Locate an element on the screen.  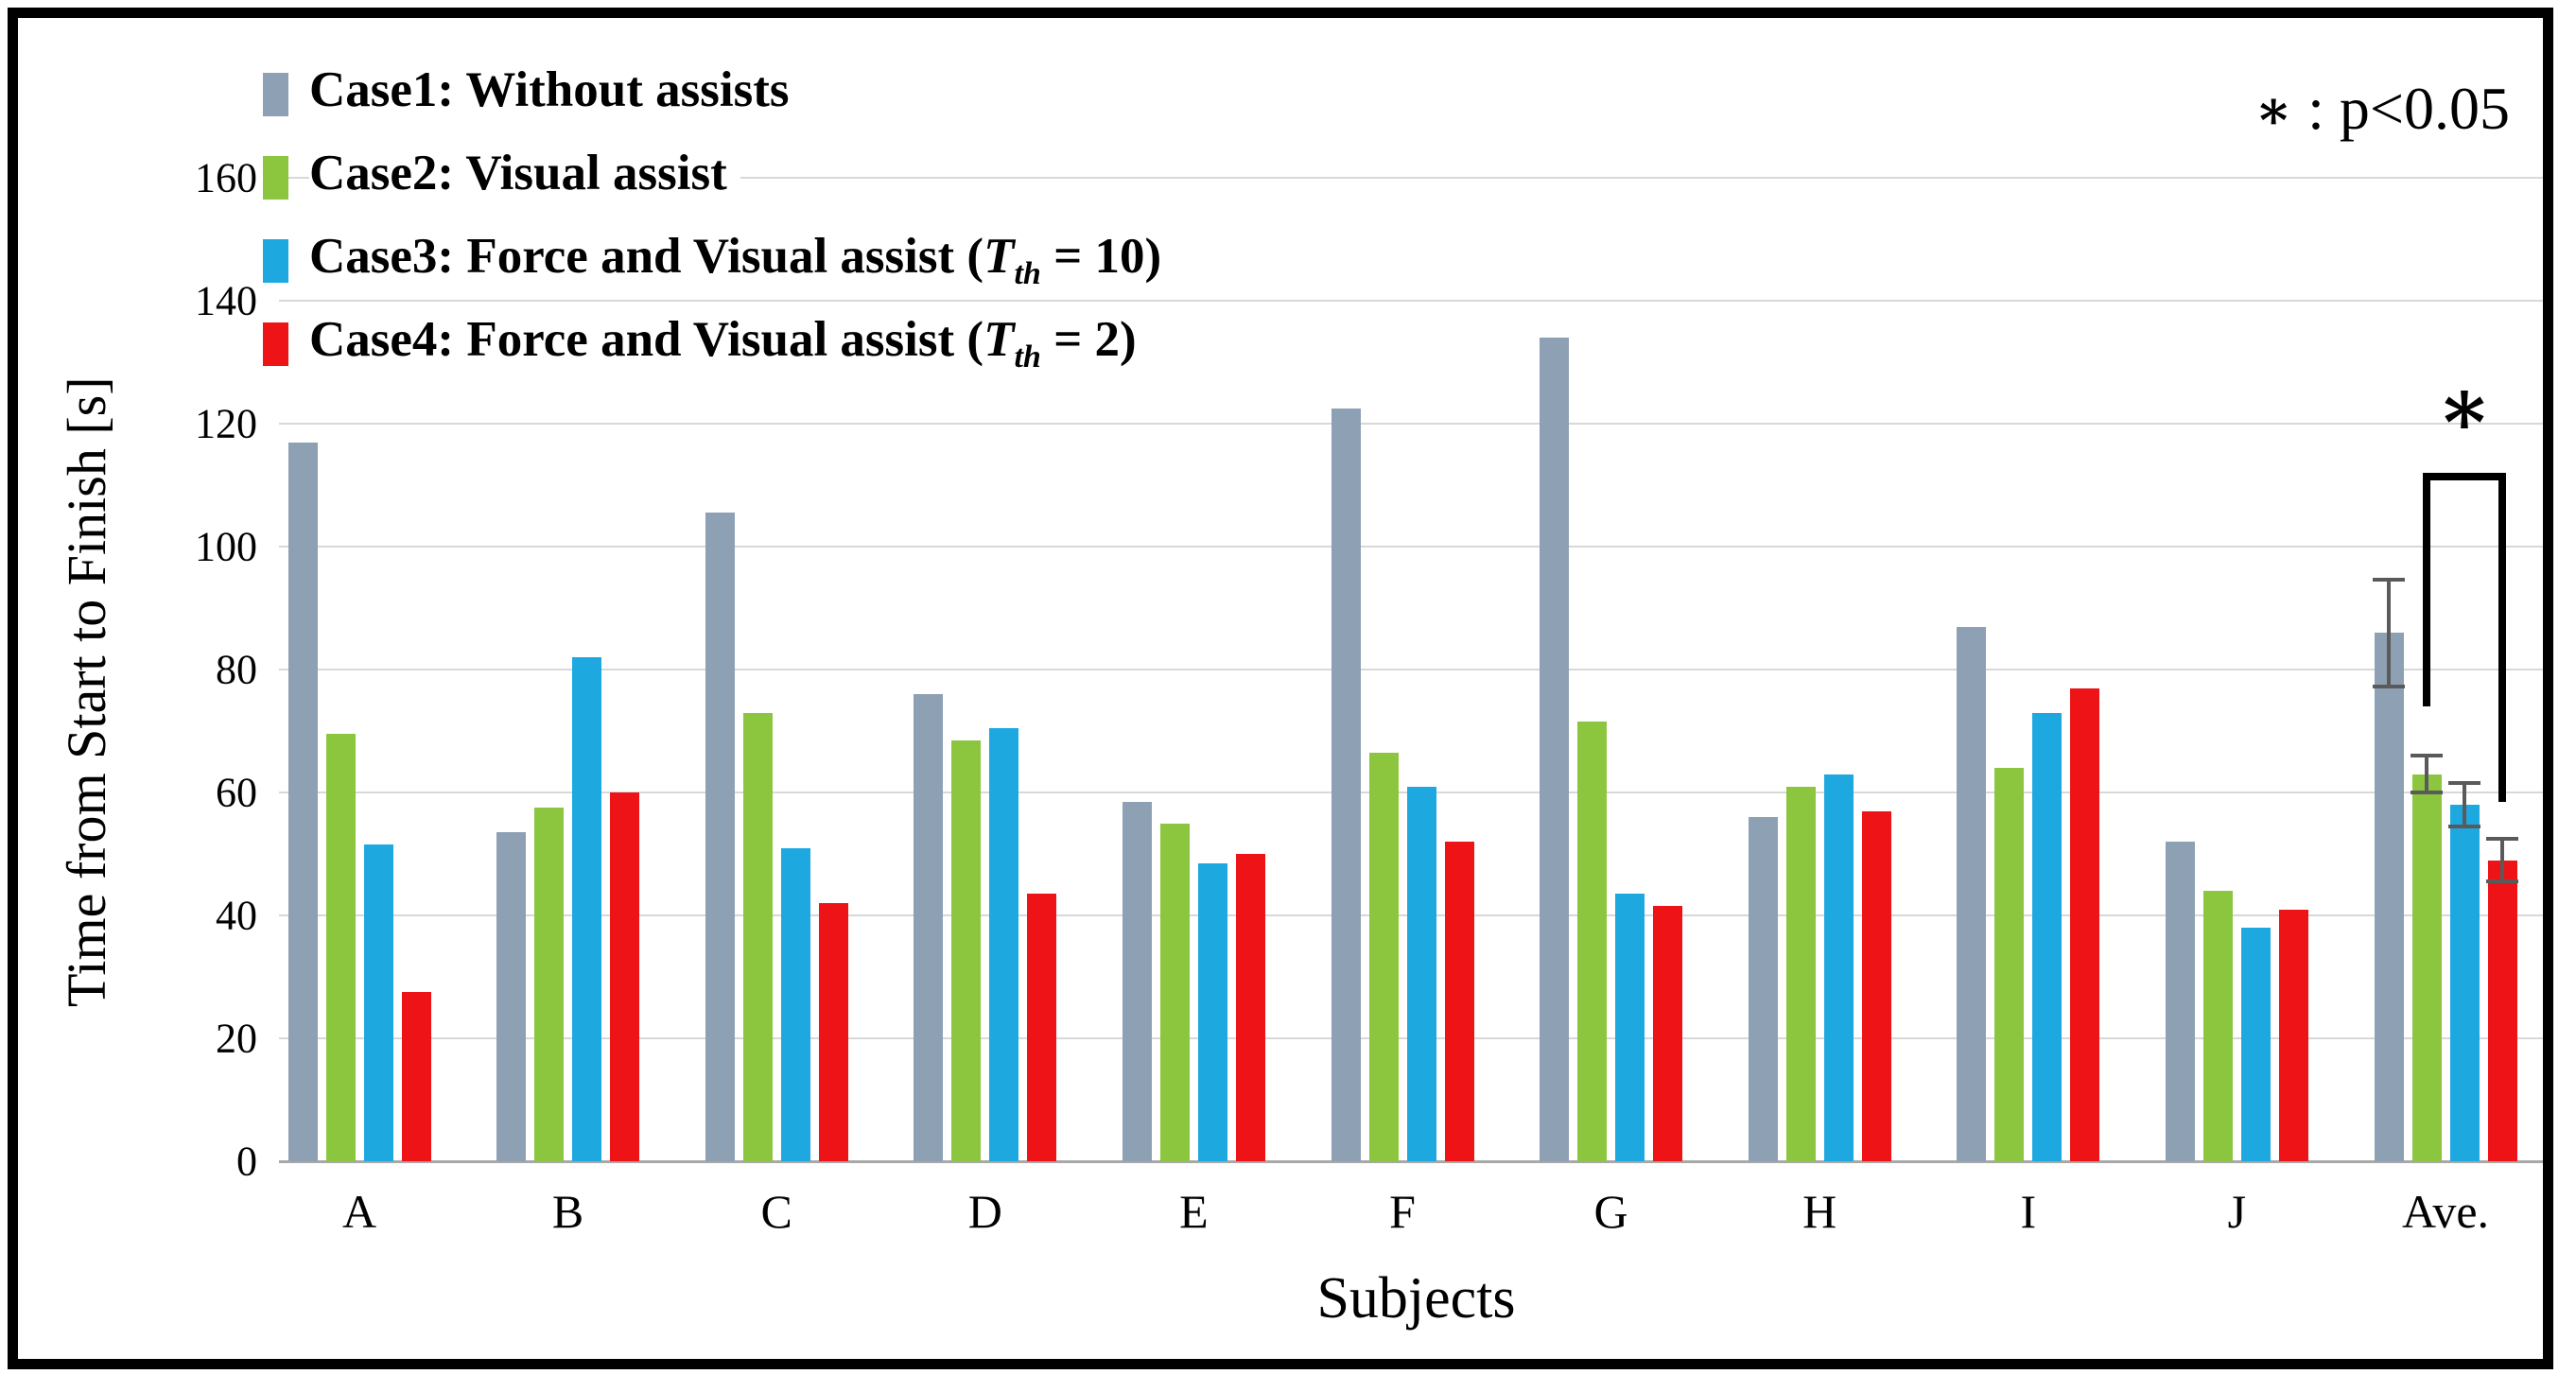
x-category-label-B: B is located at coordinates (567, 1211).